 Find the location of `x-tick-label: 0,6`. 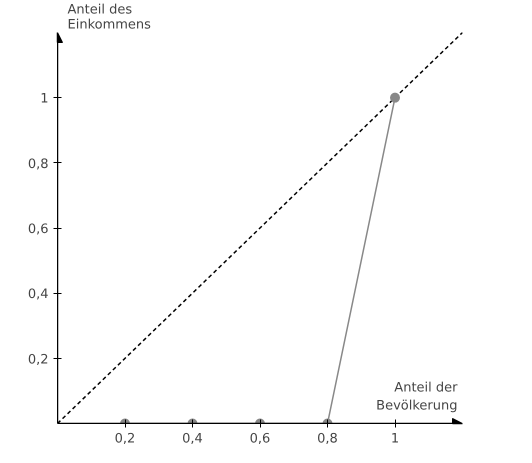

x-tick-label: 0,6 is located at coordinates (260, 439).